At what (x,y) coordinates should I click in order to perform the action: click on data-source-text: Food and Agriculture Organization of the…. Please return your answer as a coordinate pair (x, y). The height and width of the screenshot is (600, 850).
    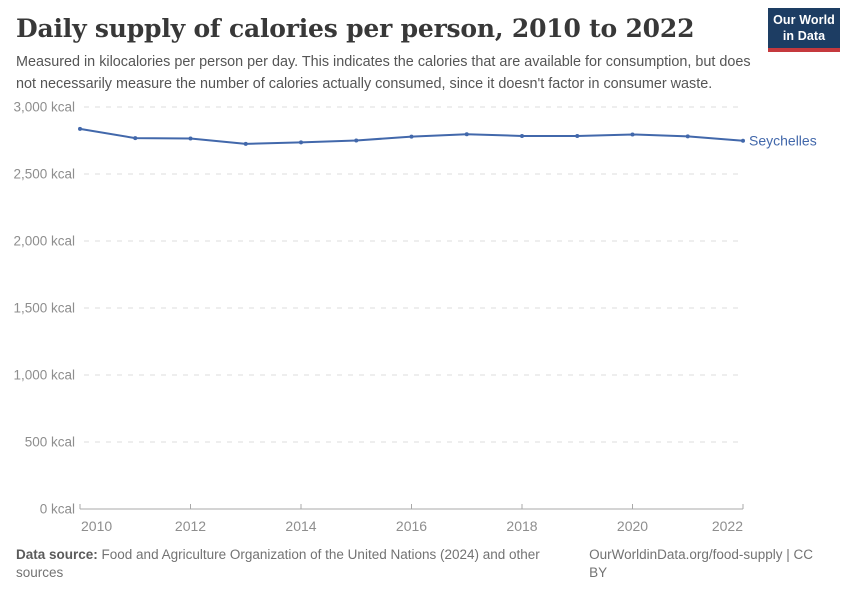
    Looking at the image, I should click on (278, 563).